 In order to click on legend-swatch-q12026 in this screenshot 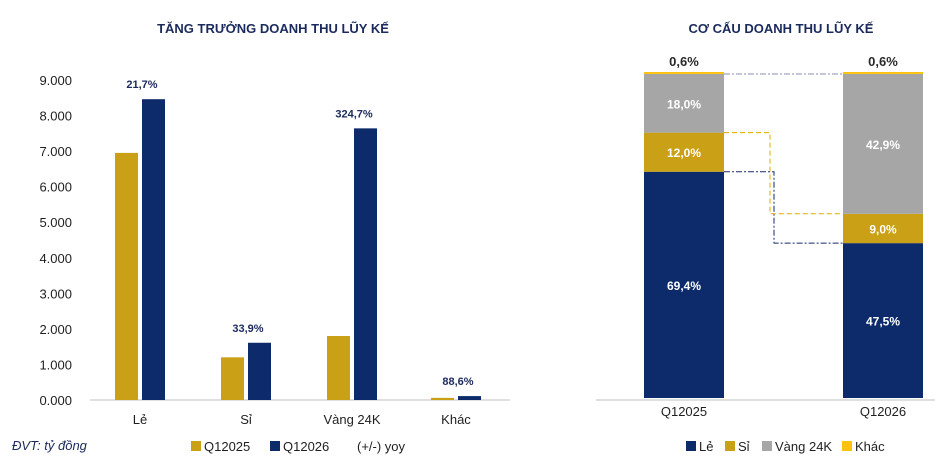, I will do `click(275, 446)`.